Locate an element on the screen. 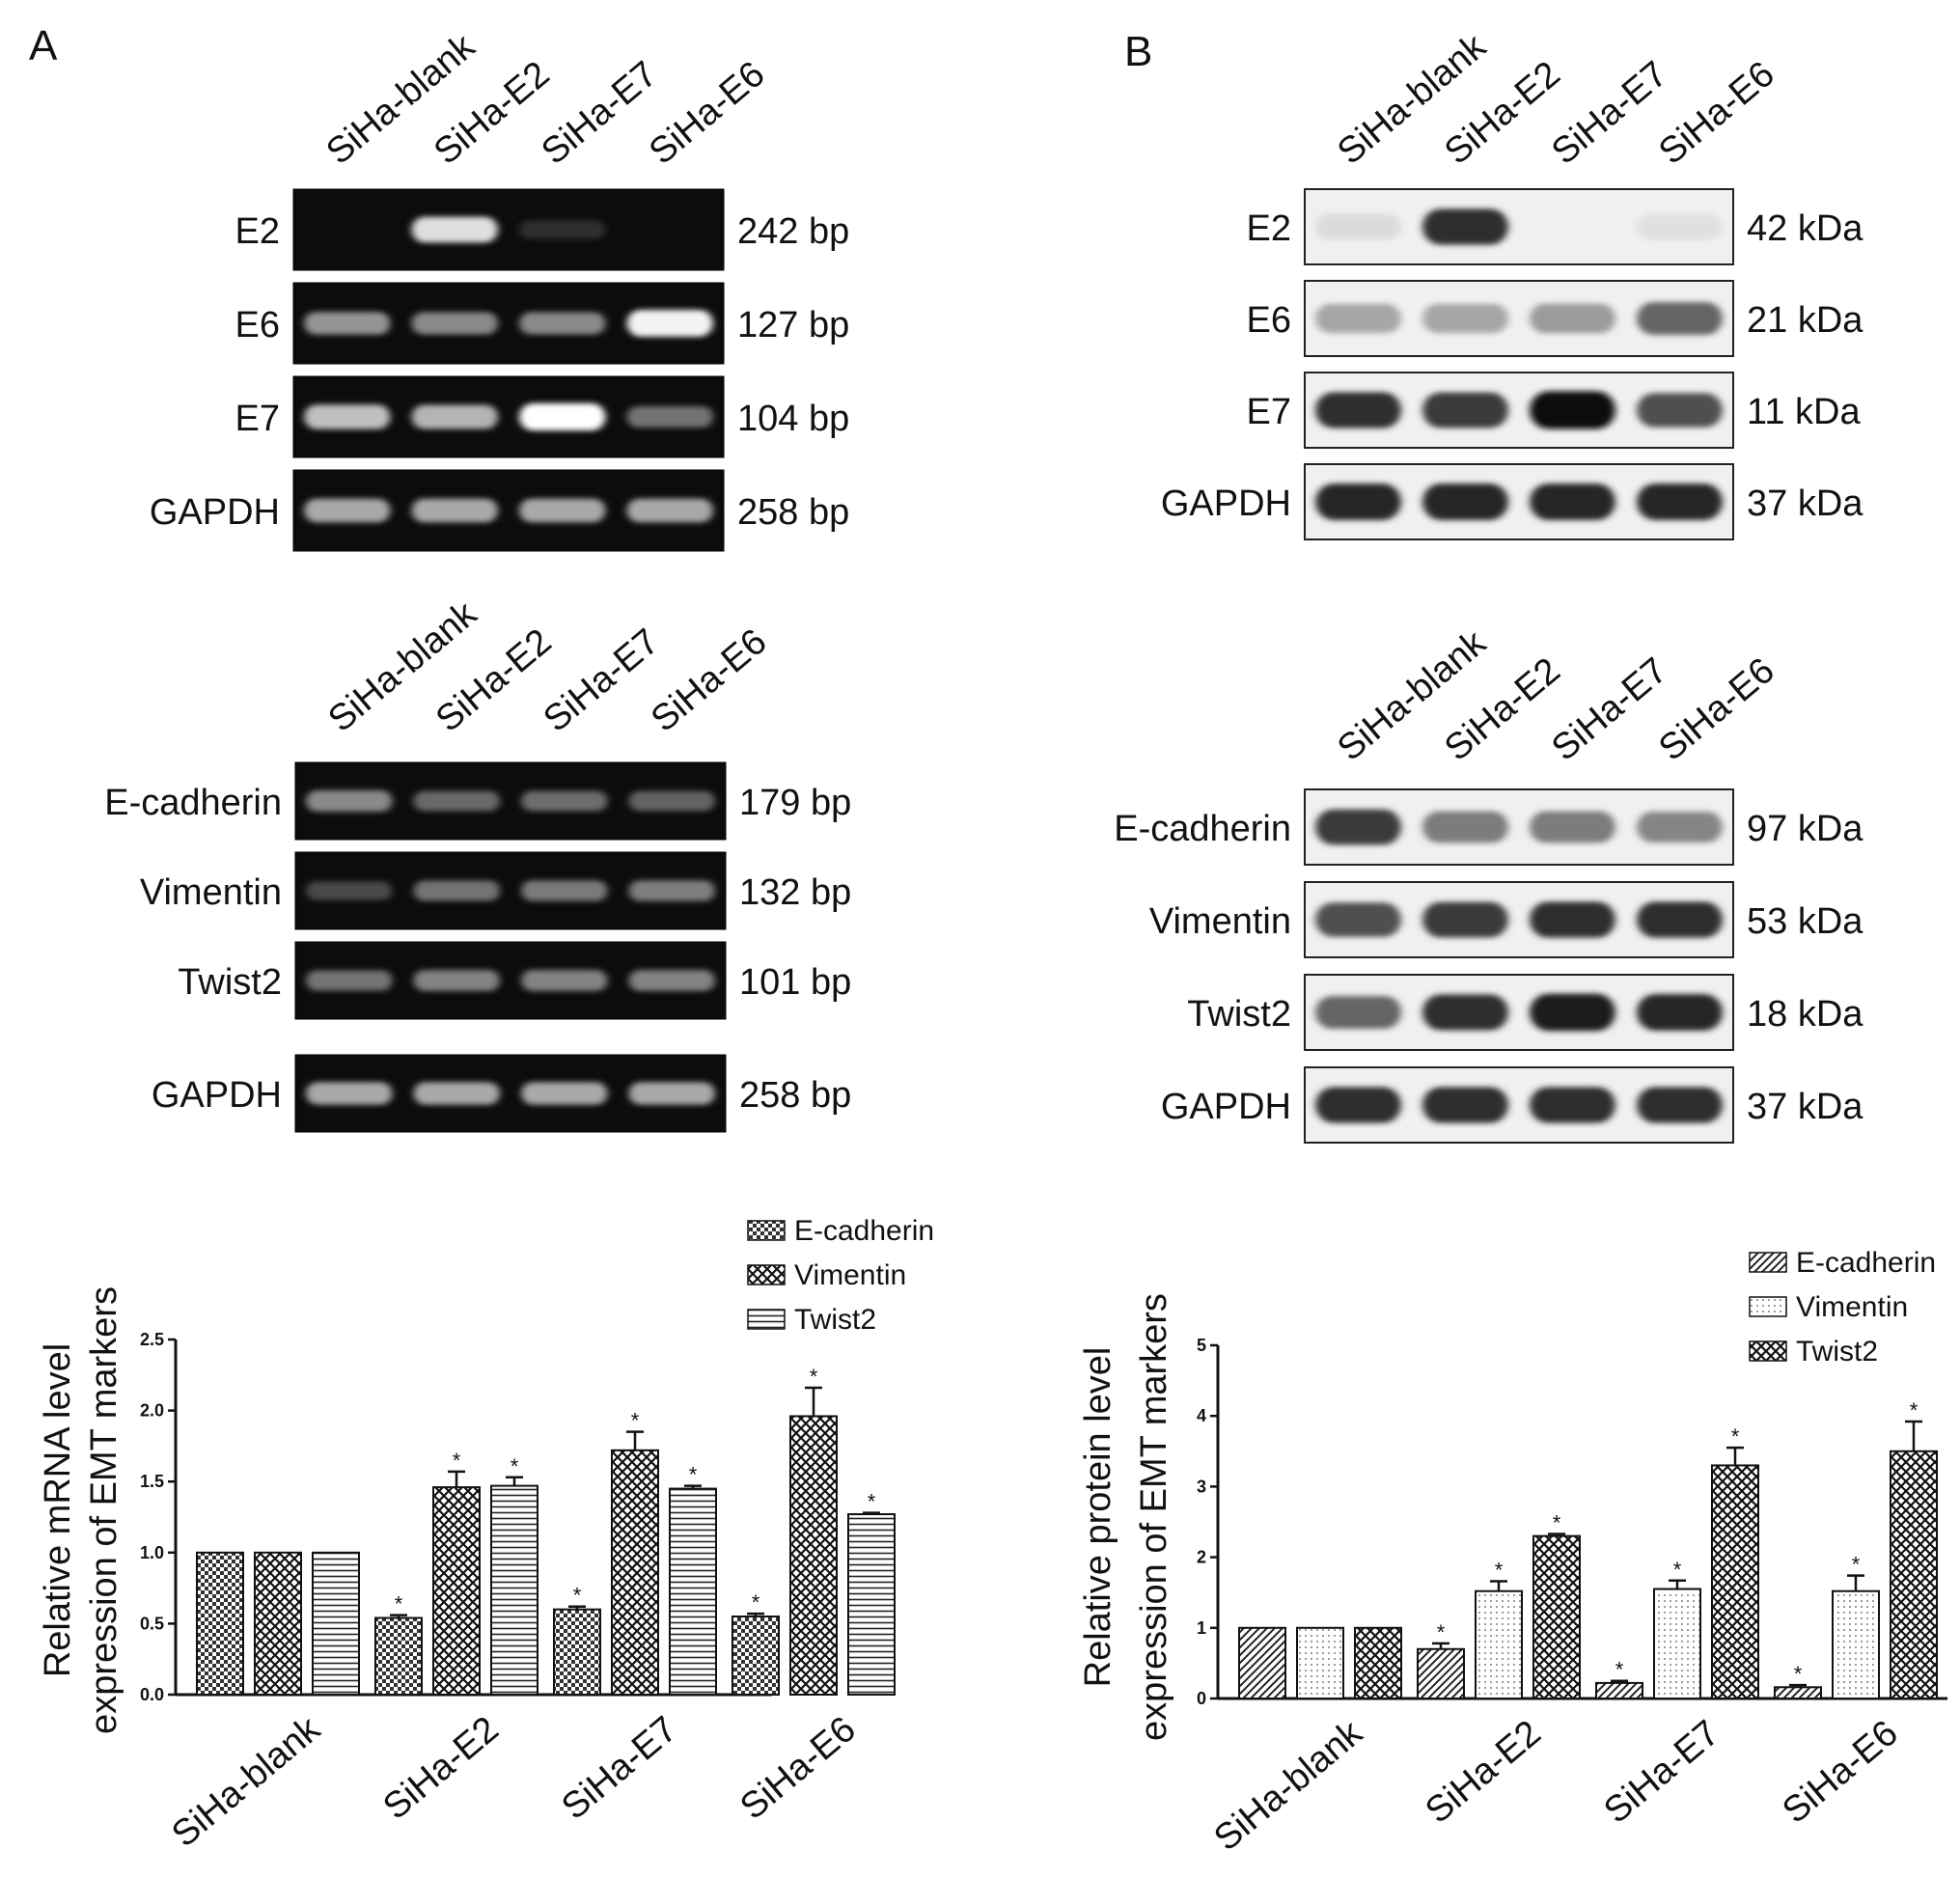 The image size is (1960, 1878). y-tick-label: 1.0 is located at coordinates (152, 1552).